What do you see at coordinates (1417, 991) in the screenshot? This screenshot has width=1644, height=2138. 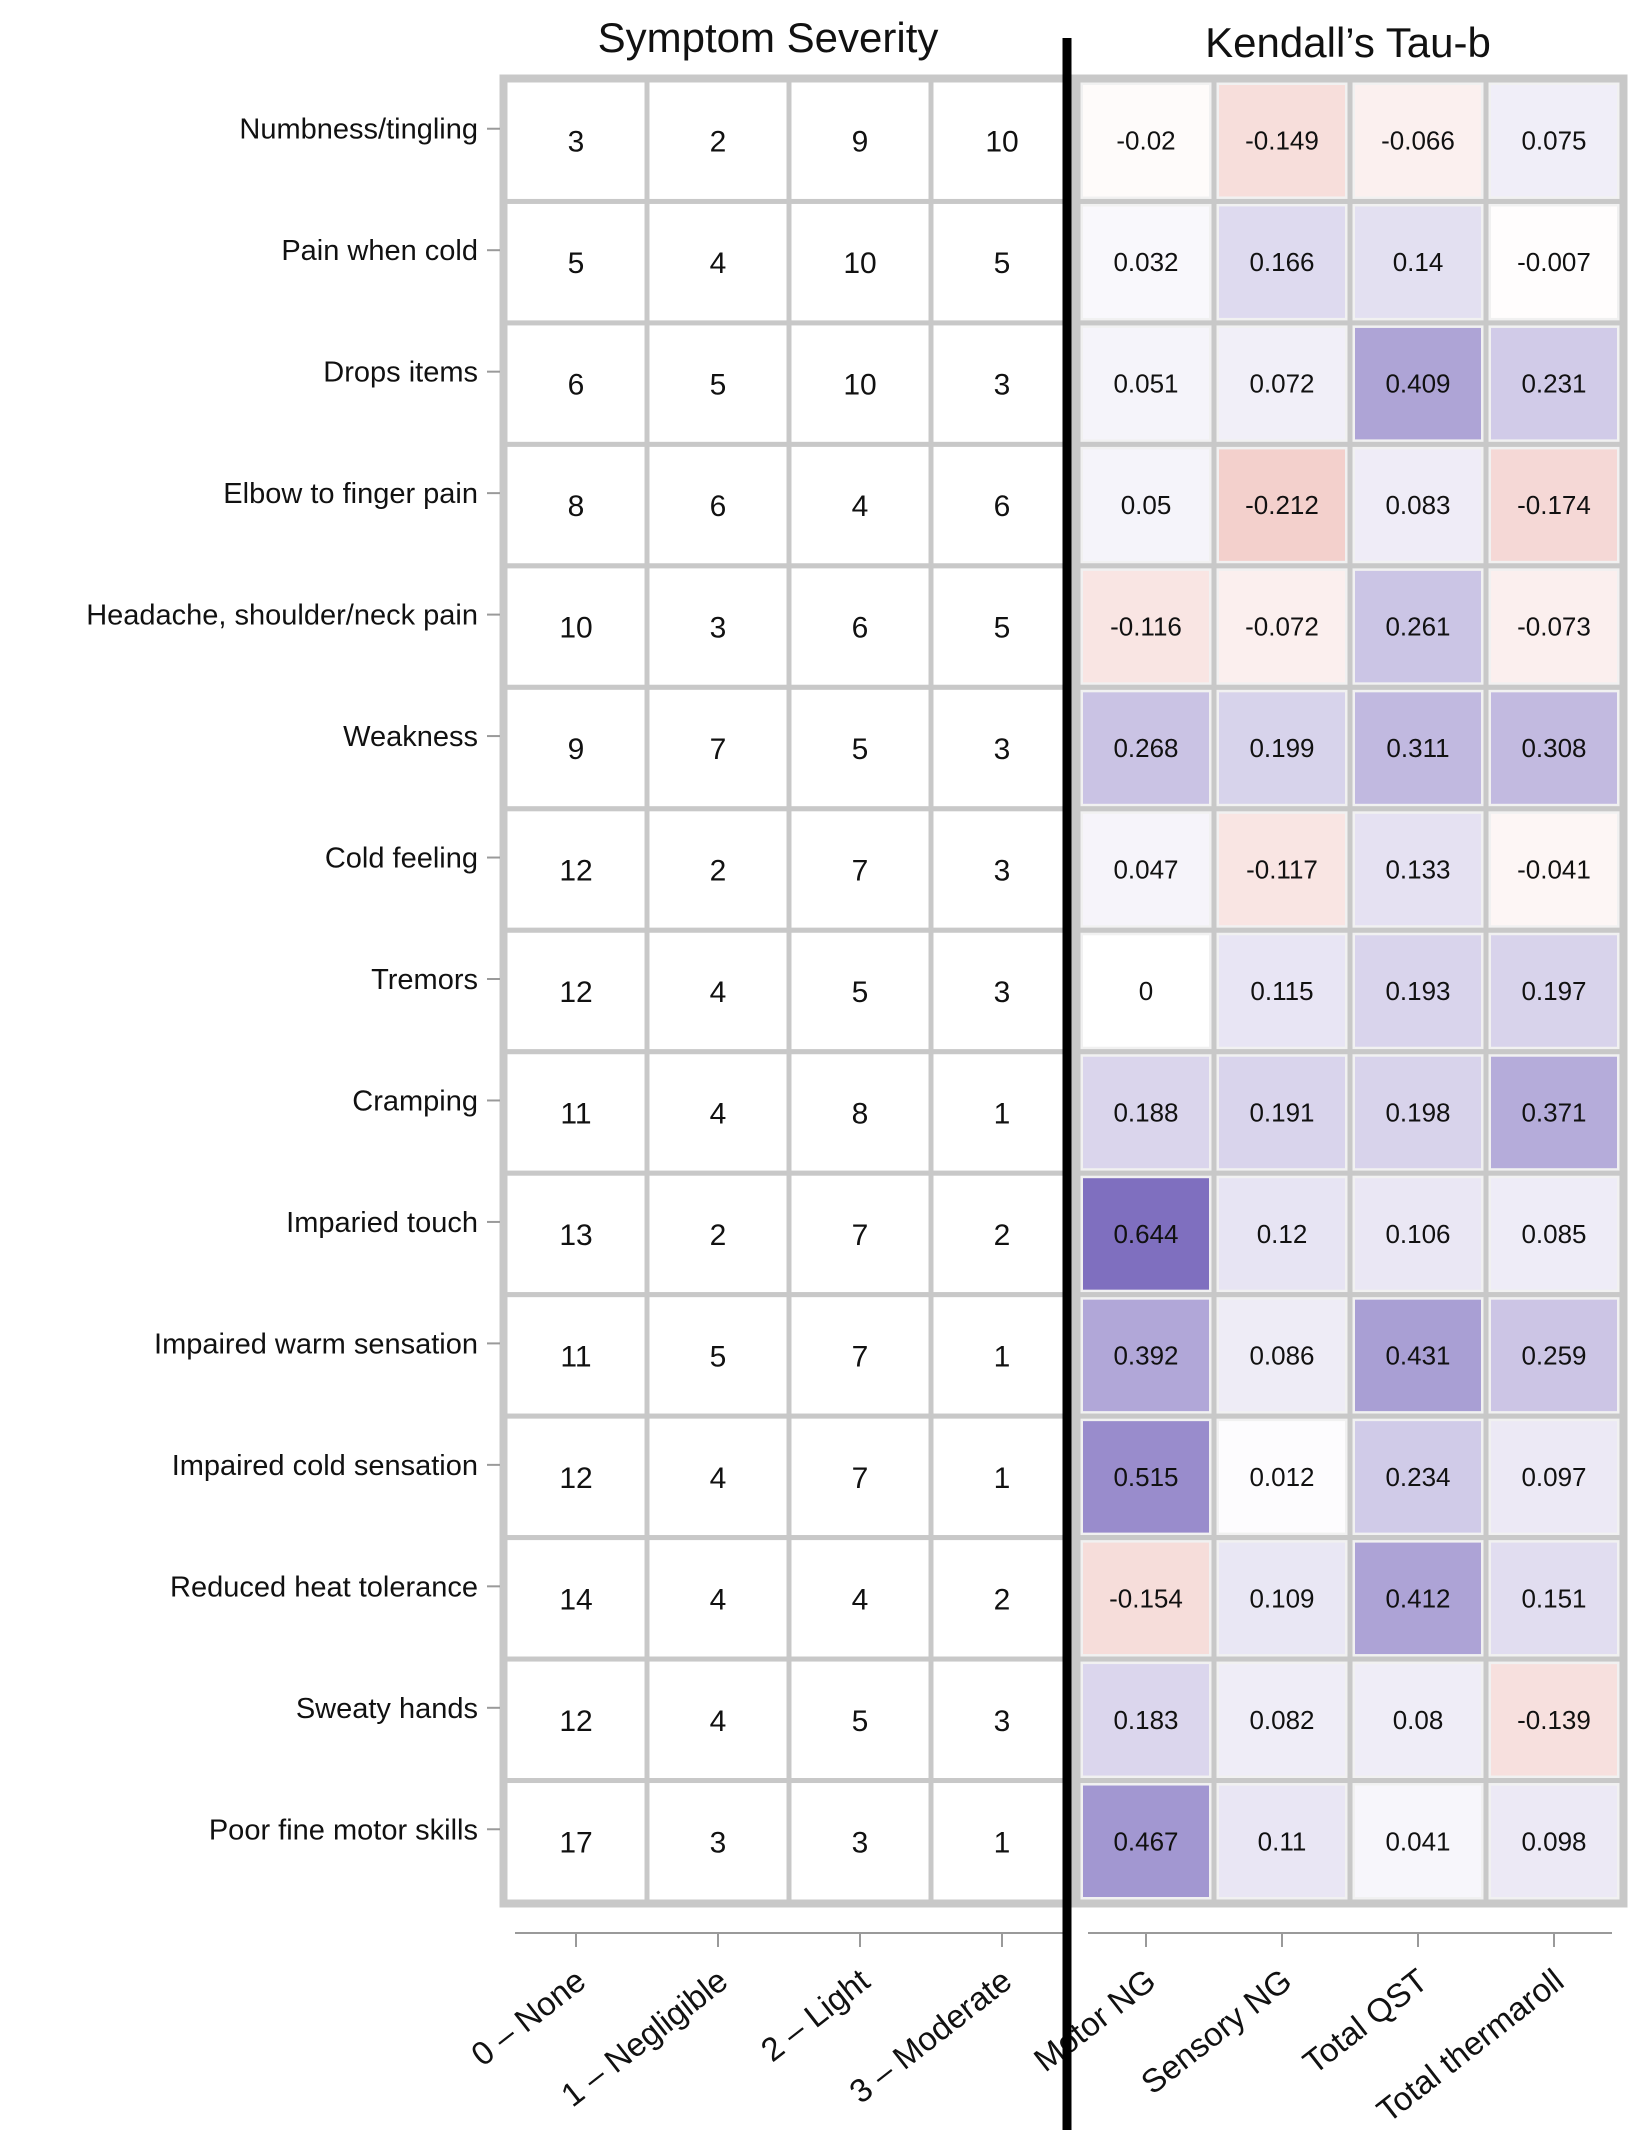 I see `tau-value: 0.193` at bounding box center [1417, 991].